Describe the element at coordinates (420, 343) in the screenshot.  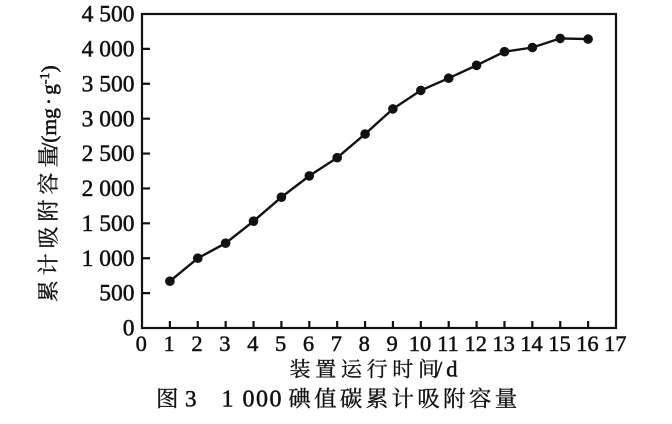
I see `svg-text: 10` at that location.